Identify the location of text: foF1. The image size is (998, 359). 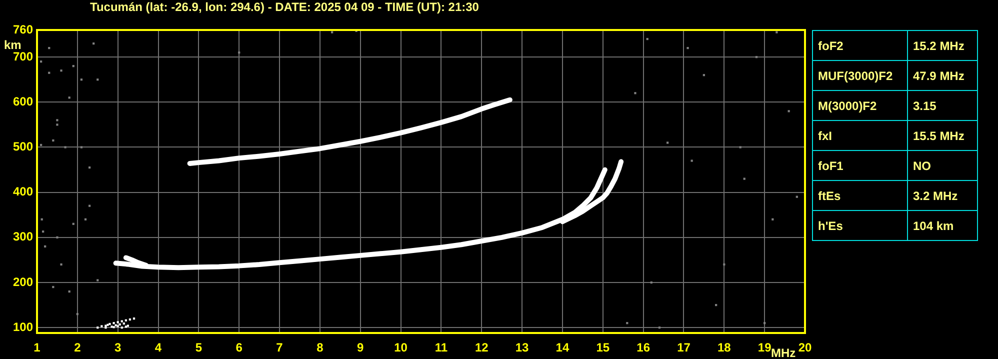
(860, 165).